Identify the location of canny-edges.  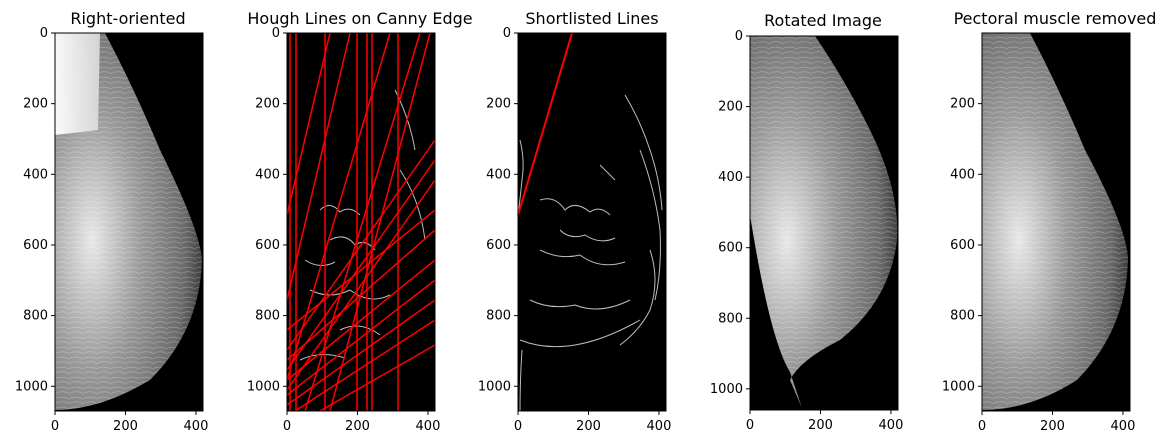
(590, 253).